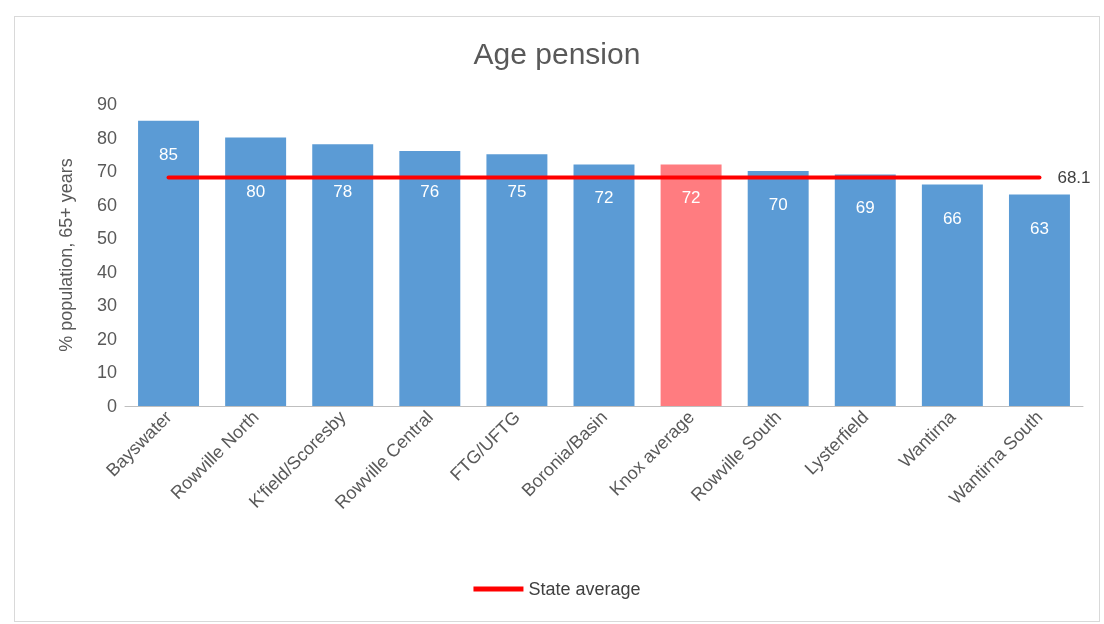  What do you see at coordinates (106, 137) in the screenshot?
I see `y-tick-label: 80` at bounding box center [106, 137].